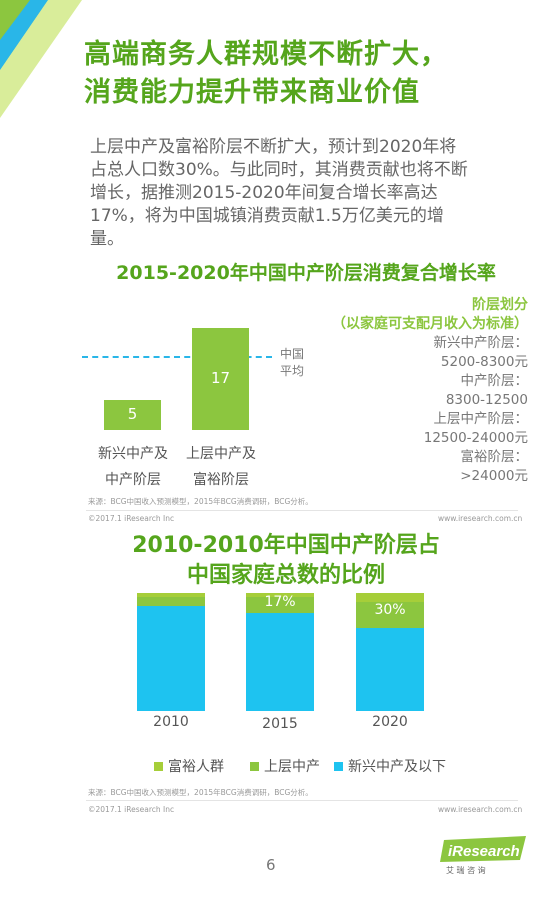 The height and width of the screenshot is (902, 550). What do you see at coordinates (390, 766) in the screenshot?
I see `legend-item-emerging: 新兴中产及以下` at bounding box center [390, 766].